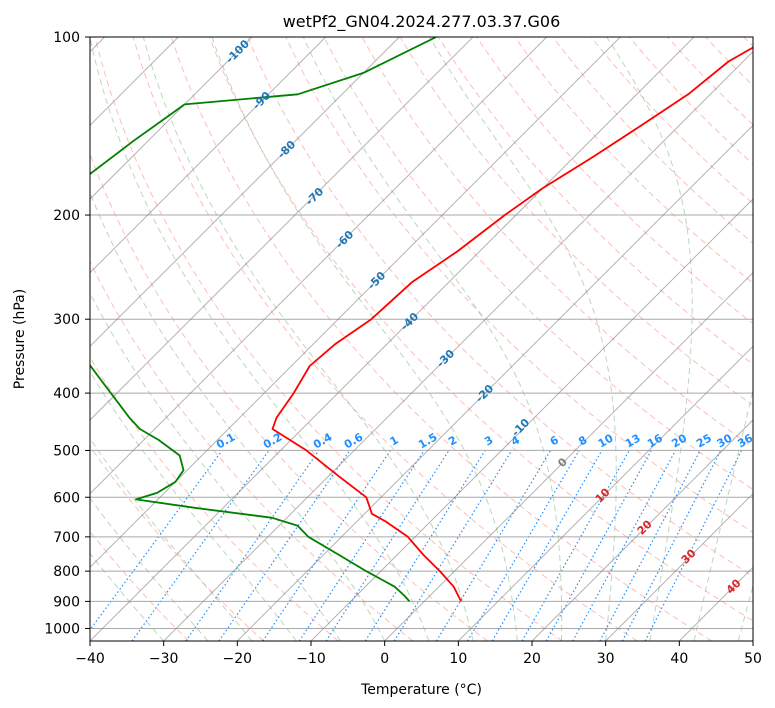  Describe the element at coordinates (164, 659) in the screenshot. I see `x-tick-label: −30` at that location.